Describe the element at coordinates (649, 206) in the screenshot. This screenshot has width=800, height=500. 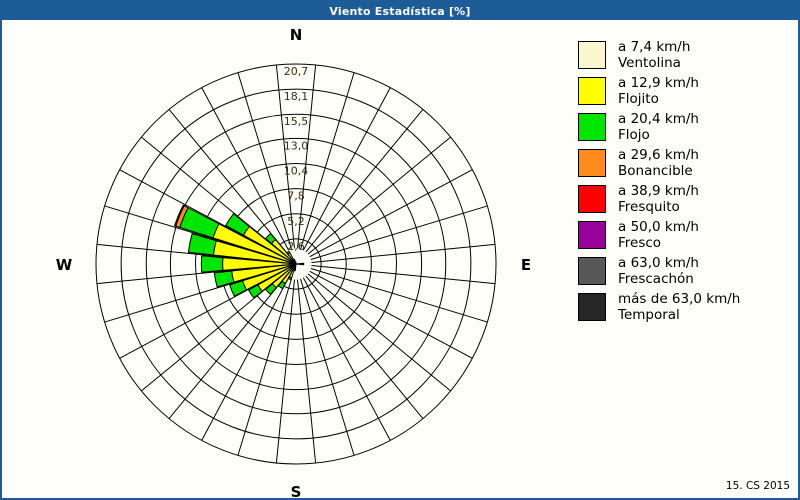
I see `legend-name-label: Fresquito` at that location.